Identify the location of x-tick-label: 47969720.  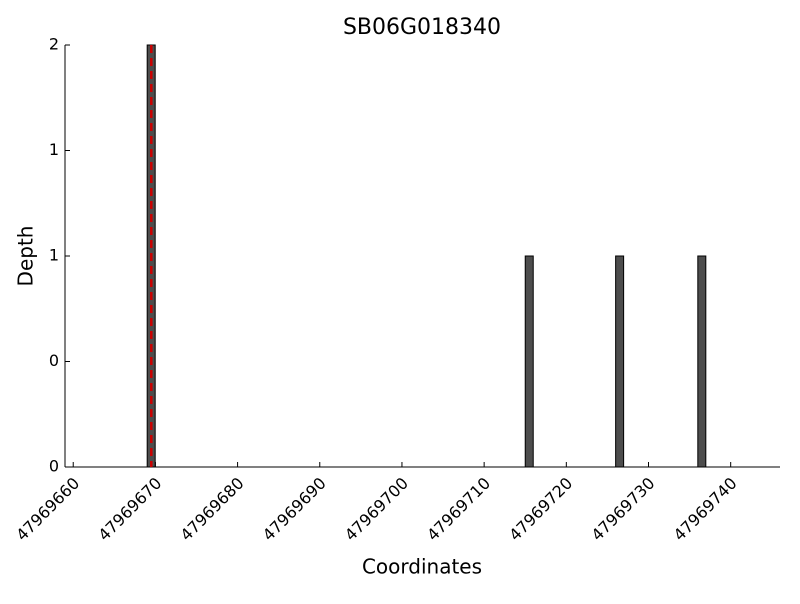
(540, 509).